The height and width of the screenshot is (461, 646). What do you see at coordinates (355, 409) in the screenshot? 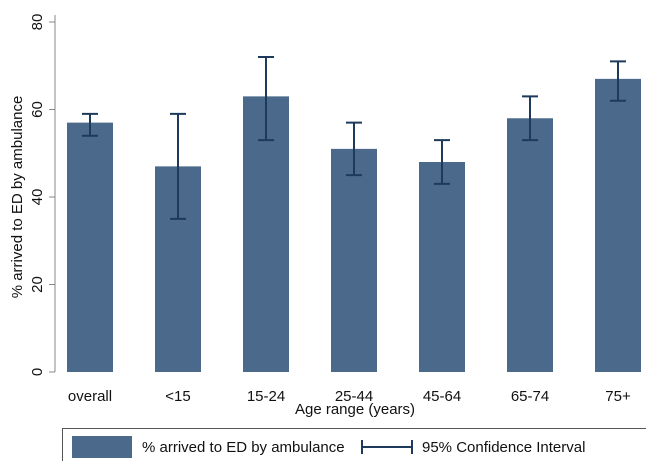
I see `x-axis-title: Age range (years)` at bounding box center [355, 409].